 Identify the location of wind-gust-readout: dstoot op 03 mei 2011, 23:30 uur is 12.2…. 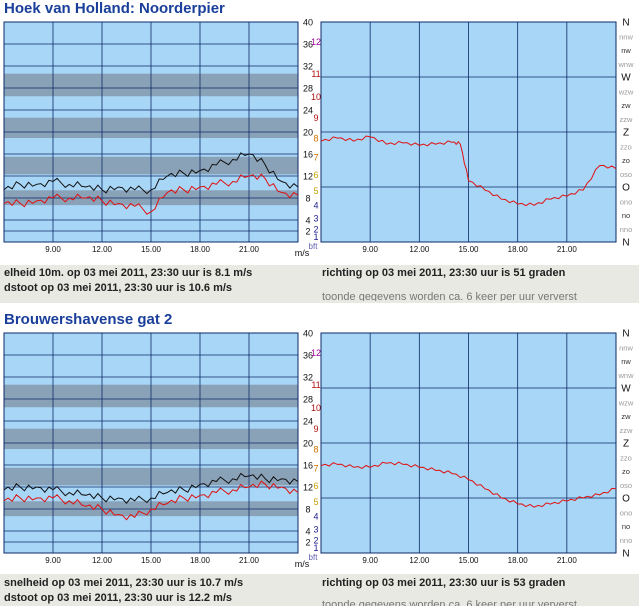
(118, 598).